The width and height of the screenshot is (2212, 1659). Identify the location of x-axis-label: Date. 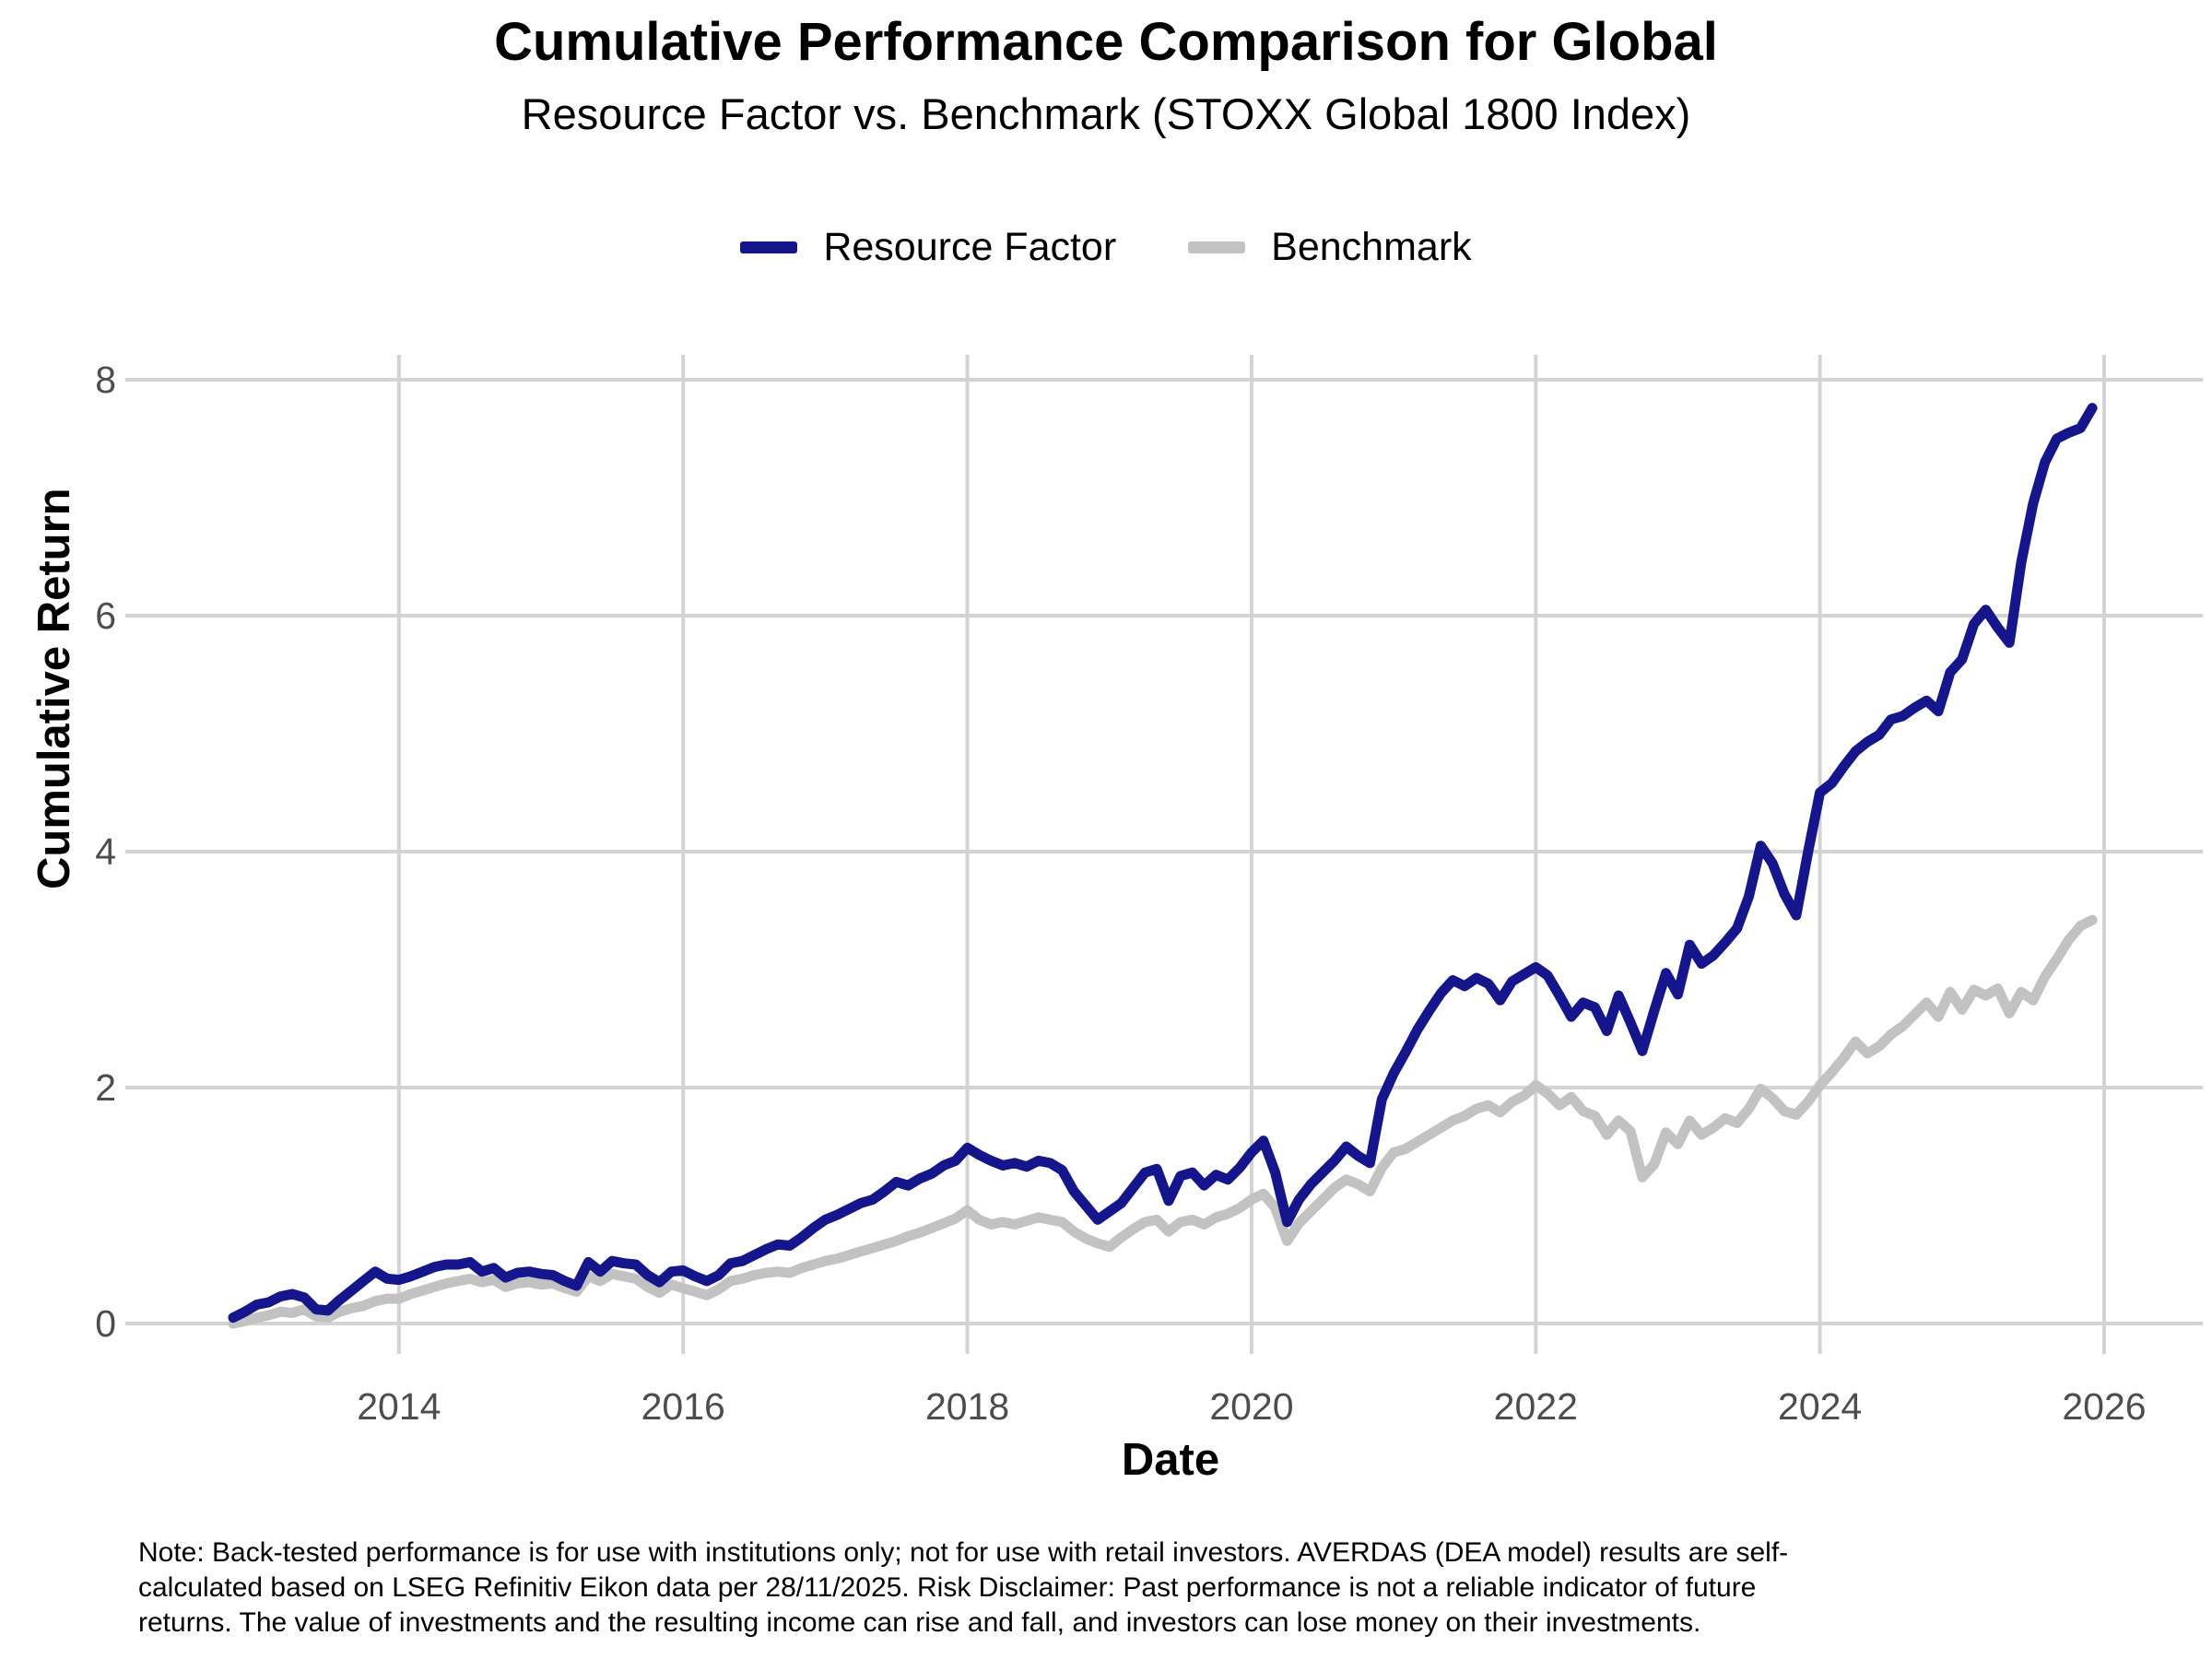
(1170, 1460).